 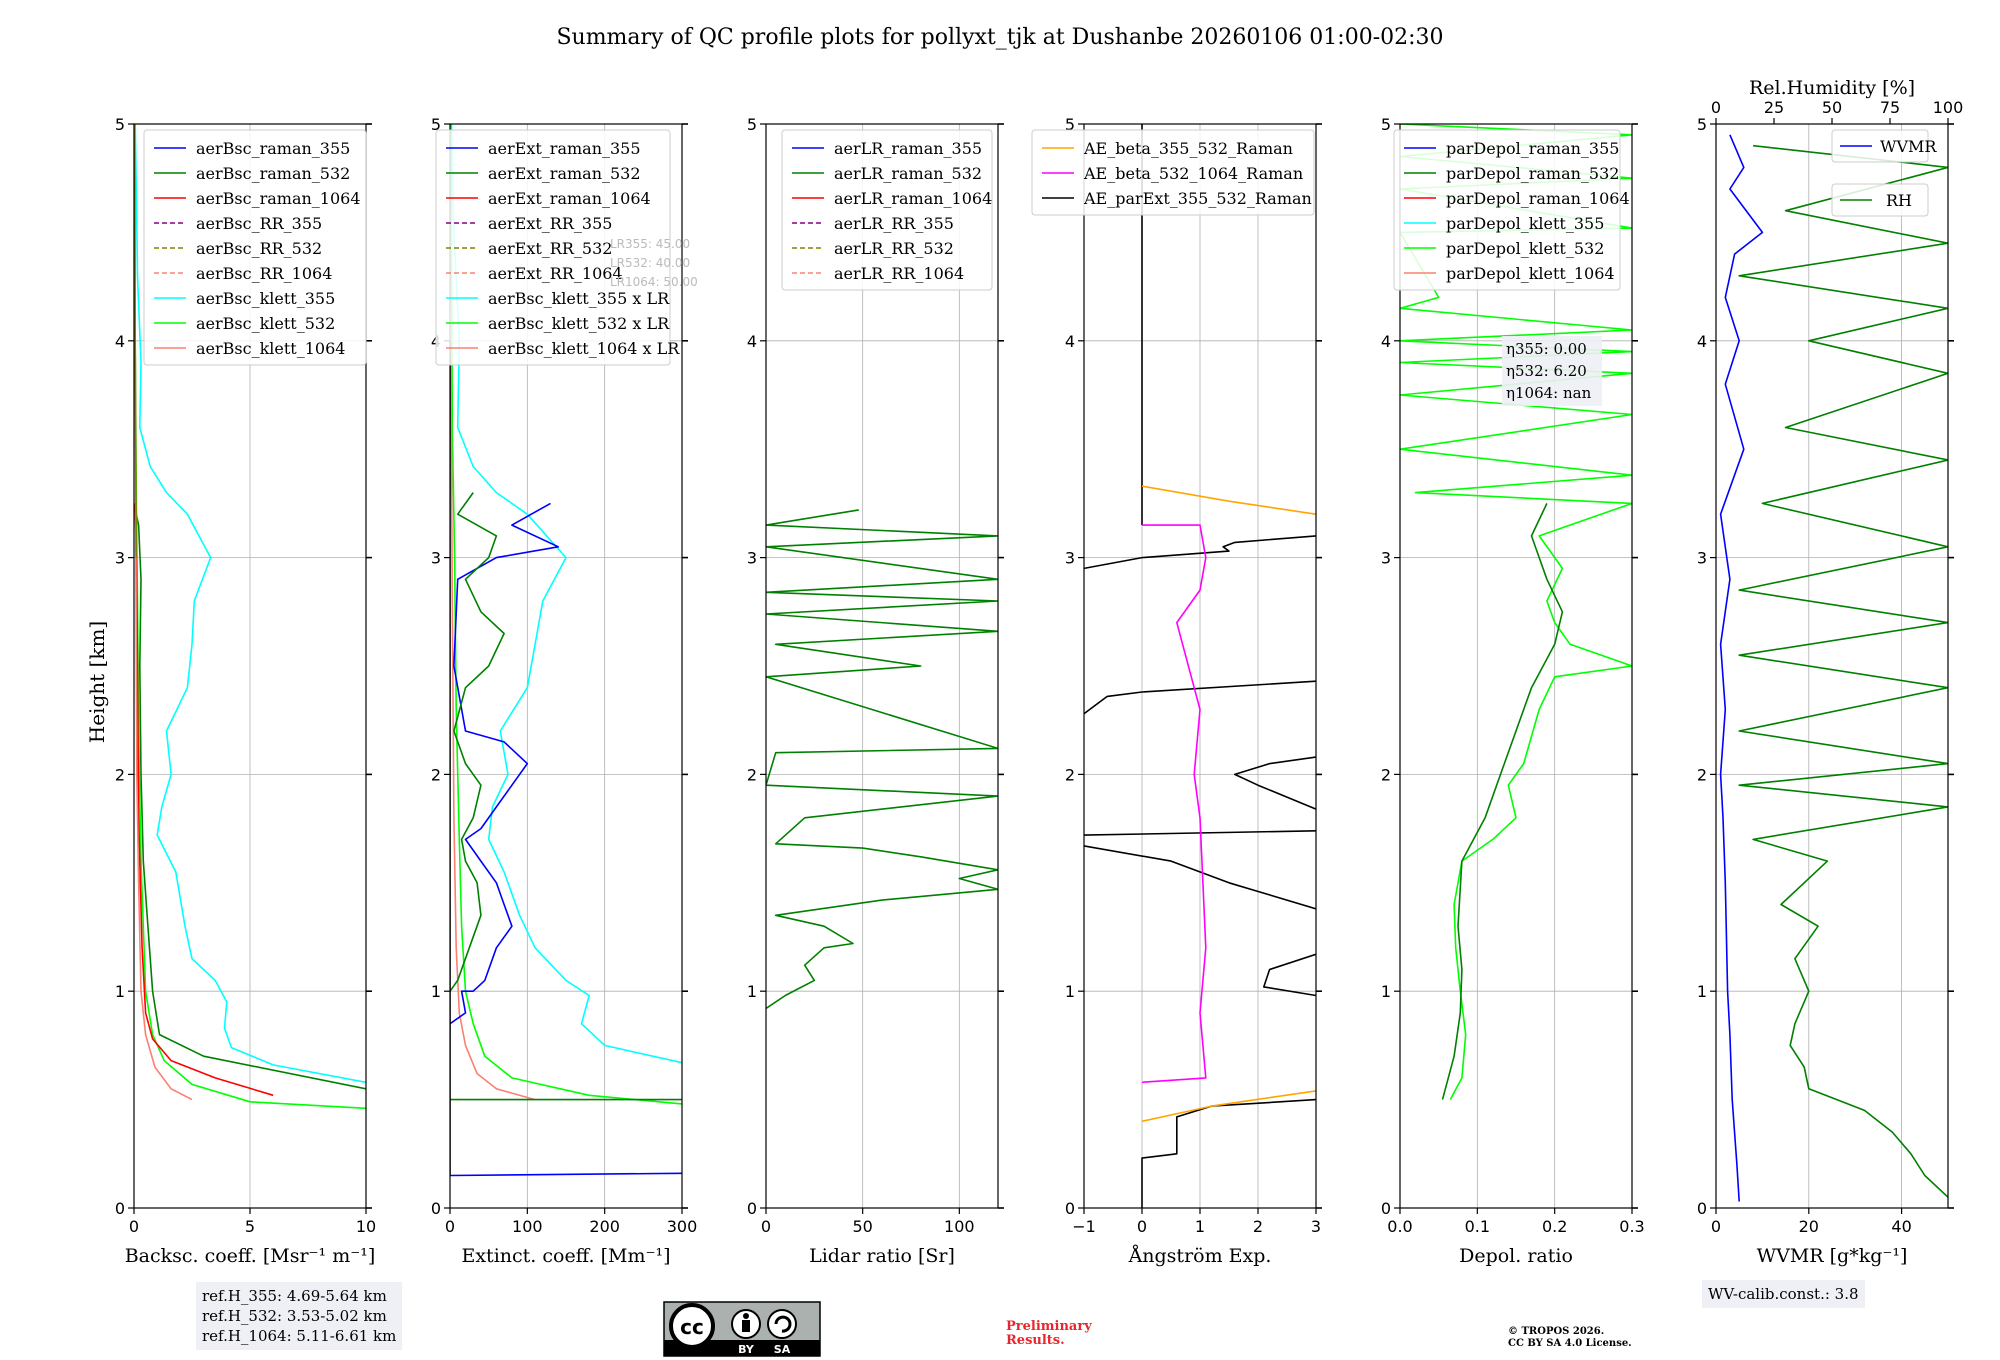 I want to click on series-line-AE_parExt_355_532_Raman_f, so click(x=1200, y=697).